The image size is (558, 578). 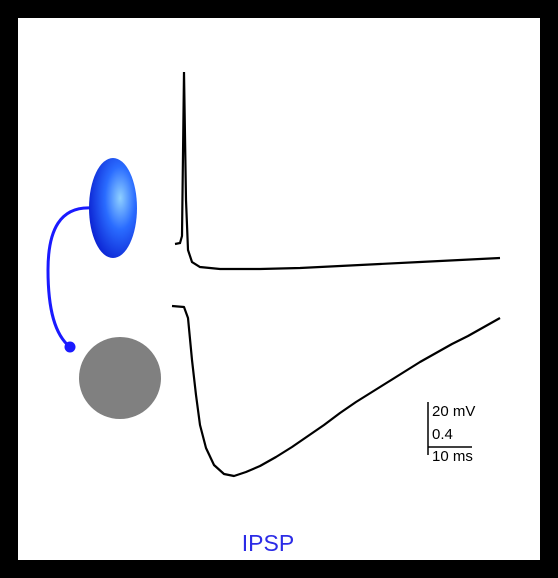 What do you see at coordinates (120, 378) in the screenshot?
I see `postsynaptic-neuron` at bounding box center [120, 378].